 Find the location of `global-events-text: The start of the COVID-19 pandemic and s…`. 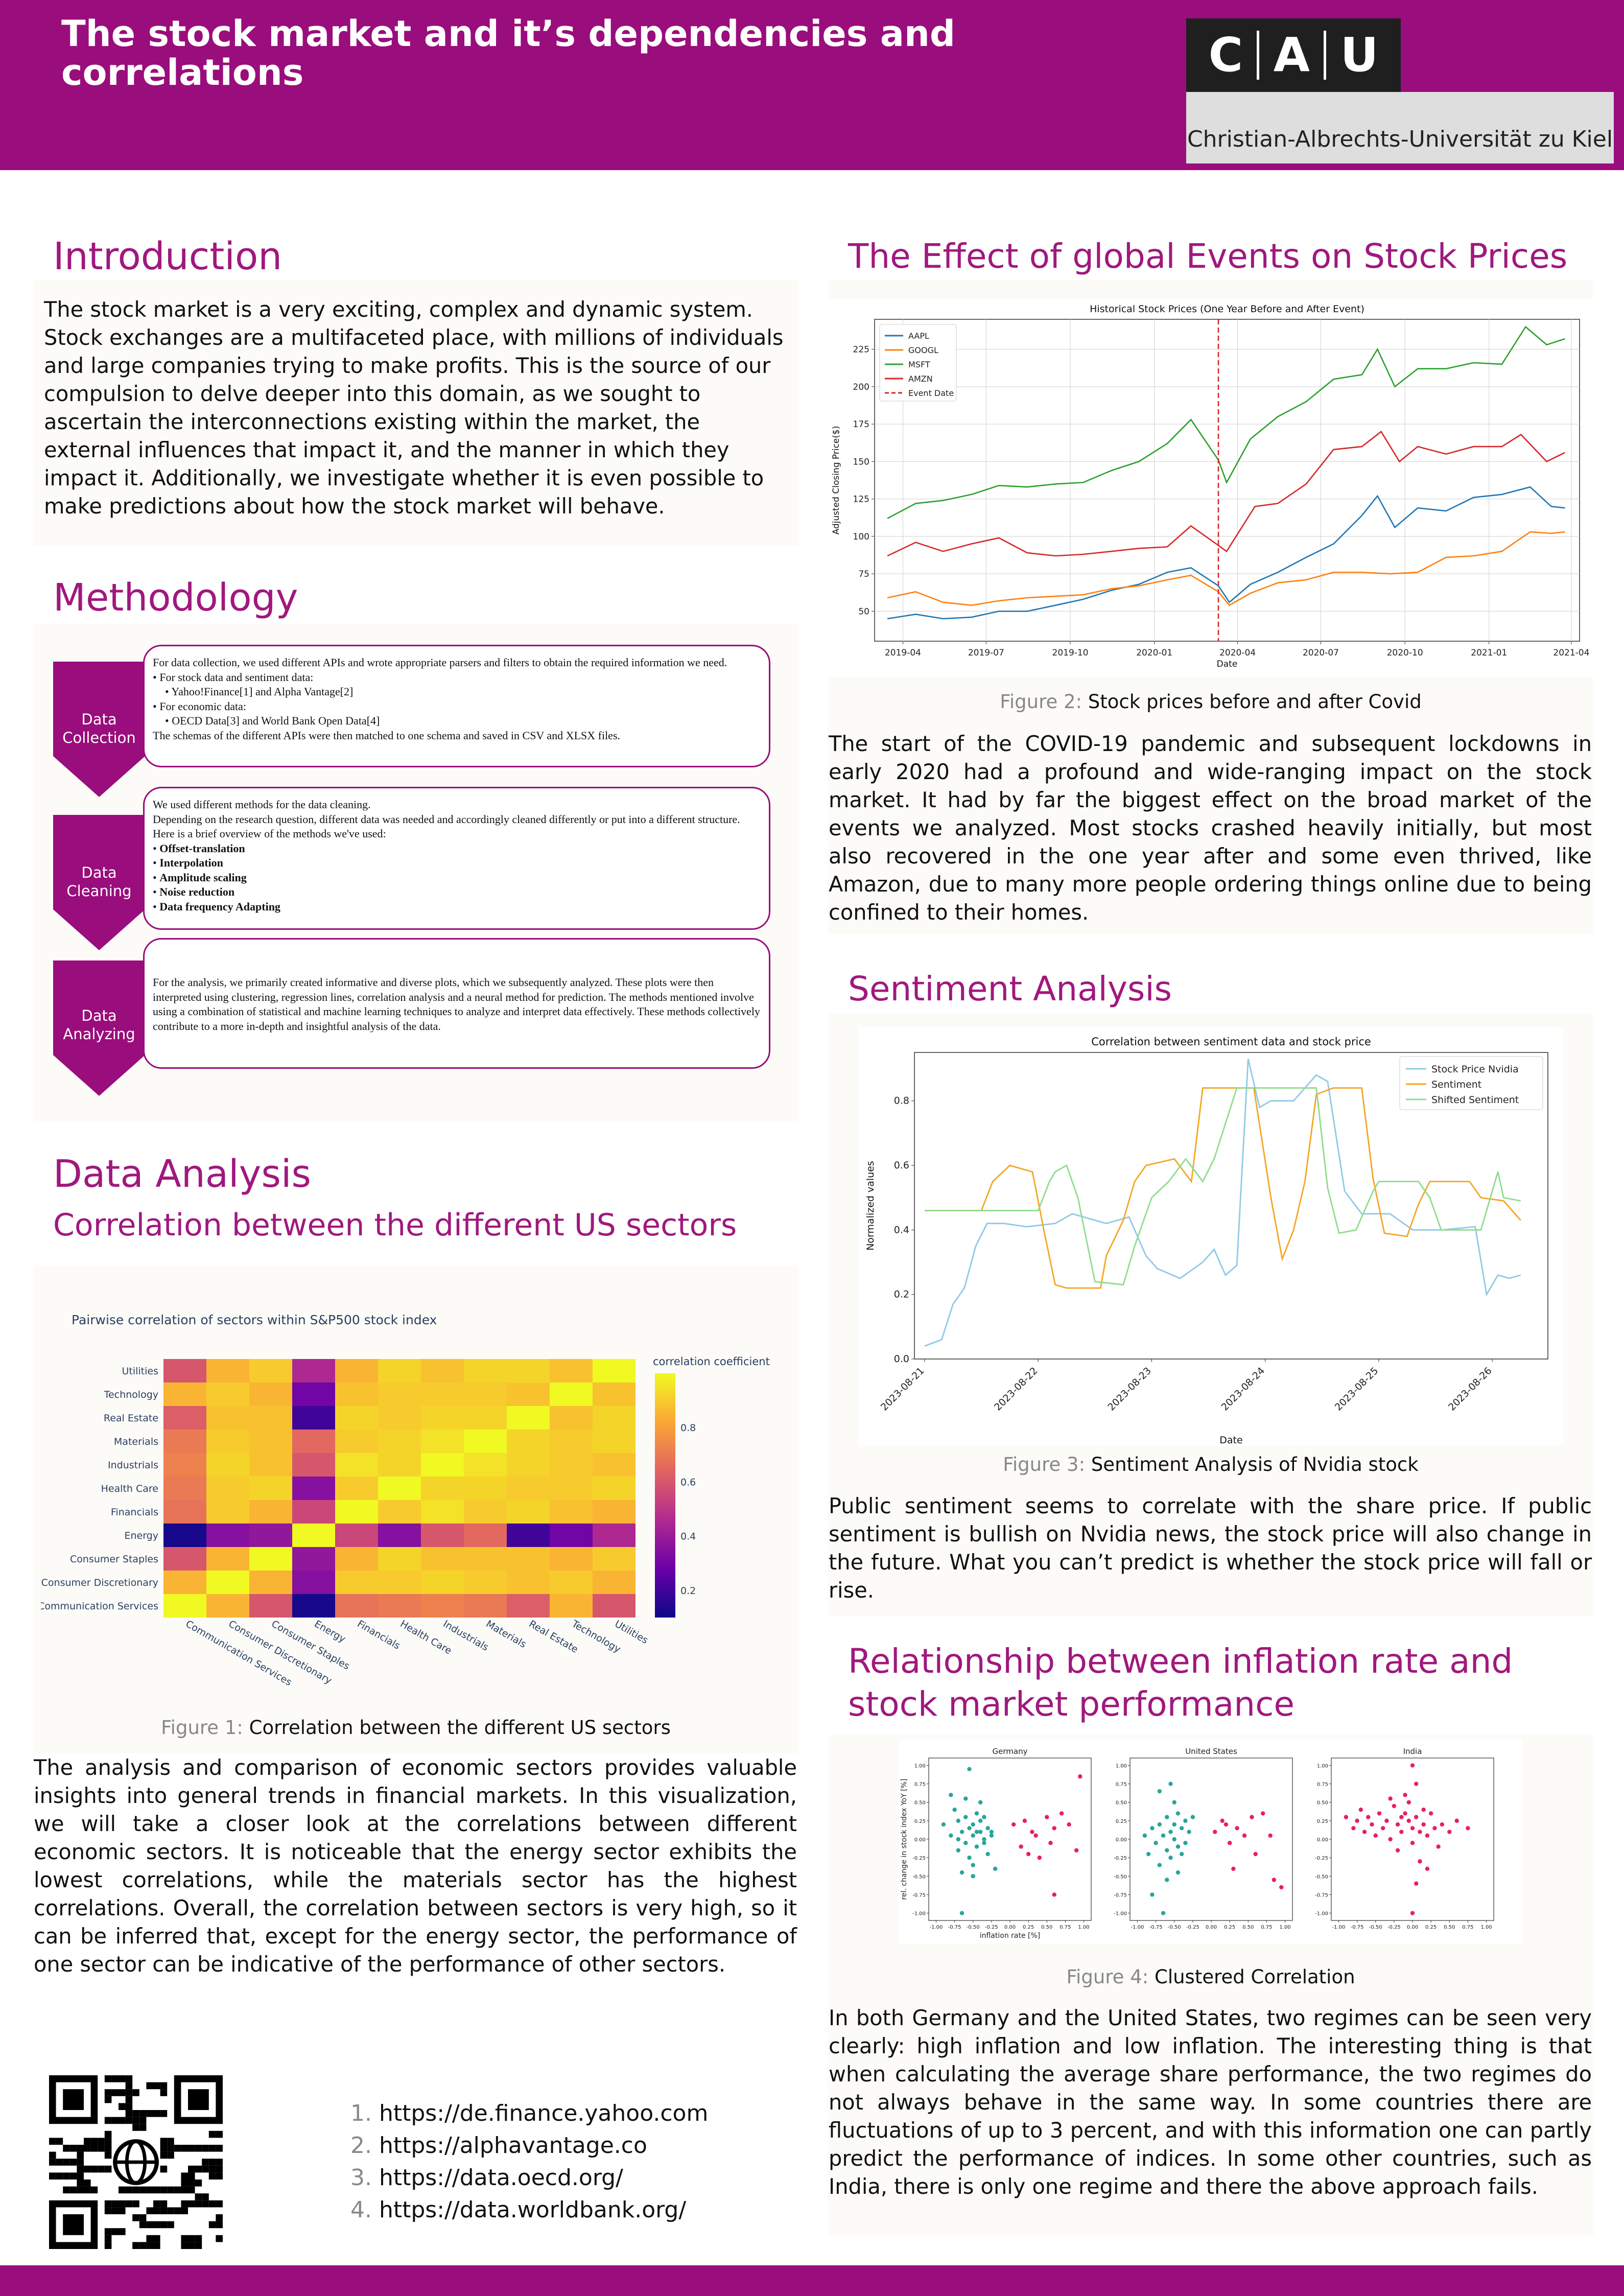

global-events-text: The start of the COVID-19 pandemic and s… is located at coordinates (1210, 828).